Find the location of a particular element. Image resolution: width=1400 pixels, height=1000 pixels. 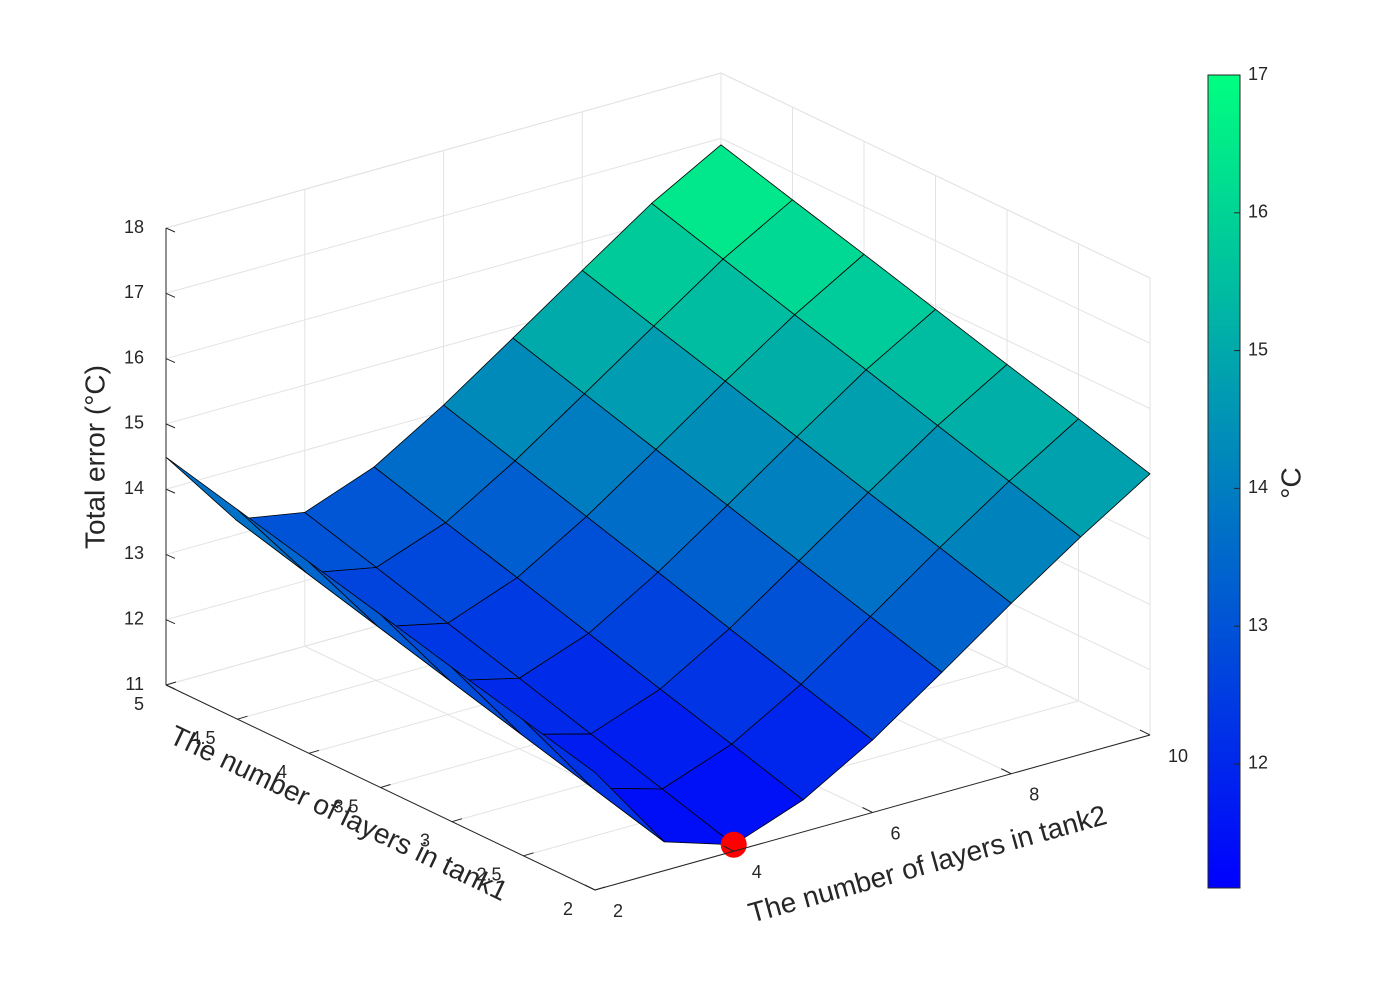

colorbar-tick-label: 17 is located at coordinates (1258, 74).